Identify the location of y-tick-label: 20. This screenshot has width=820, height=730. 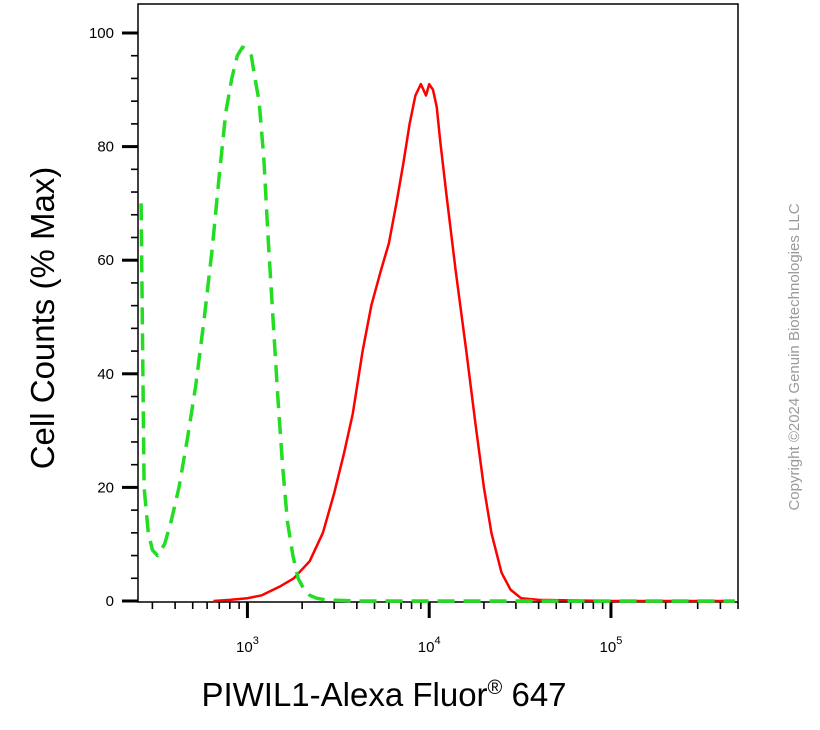
(105, 487).